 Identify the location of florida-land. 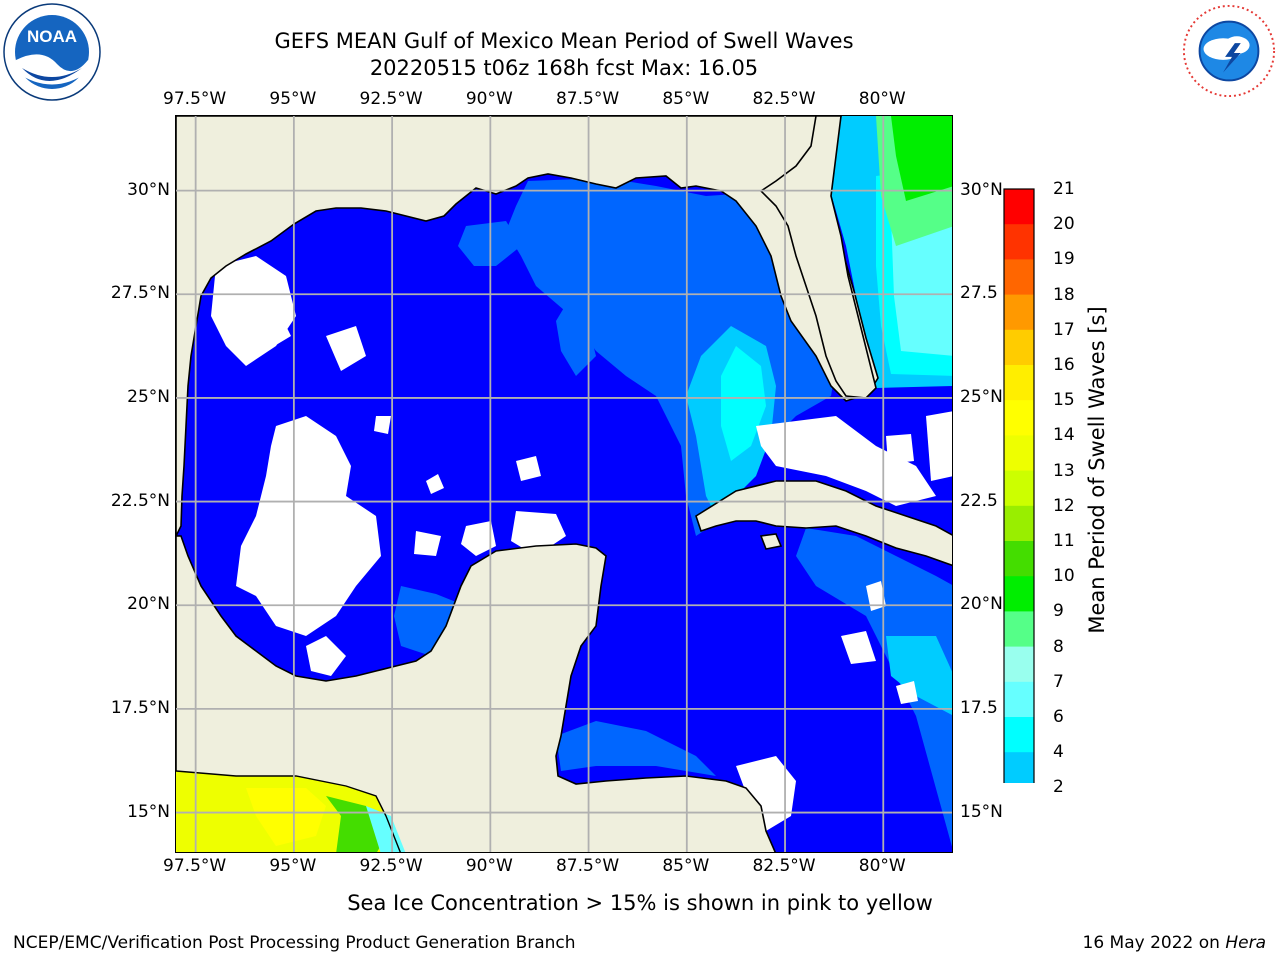
(818, 257).